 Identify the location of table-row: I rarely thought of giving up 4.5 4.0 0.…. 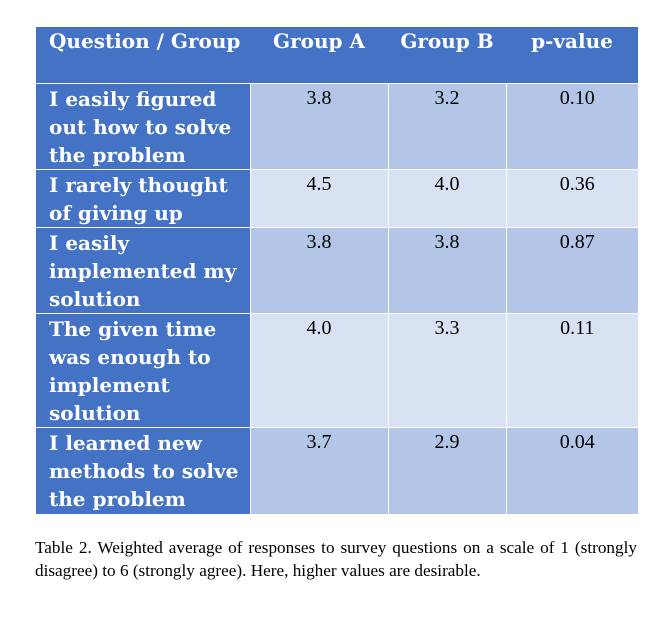
(337, 198).